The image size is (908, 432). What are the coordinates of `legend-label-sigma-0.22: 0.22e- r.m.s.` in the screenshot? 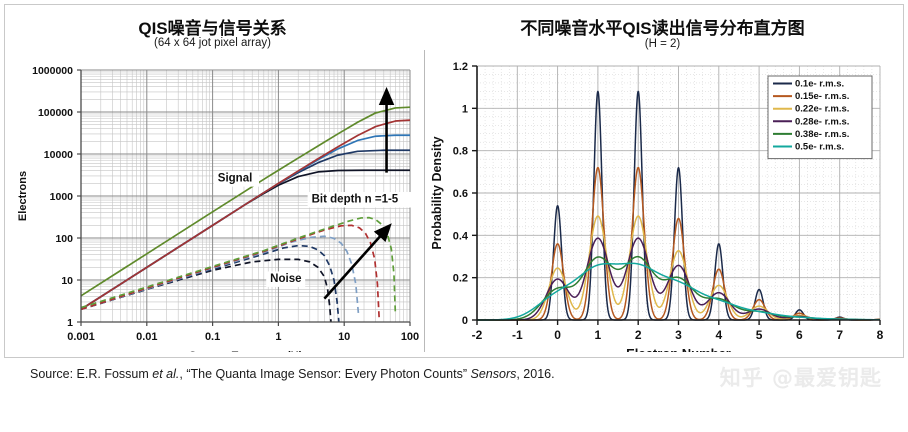 It's located at (822, 109).